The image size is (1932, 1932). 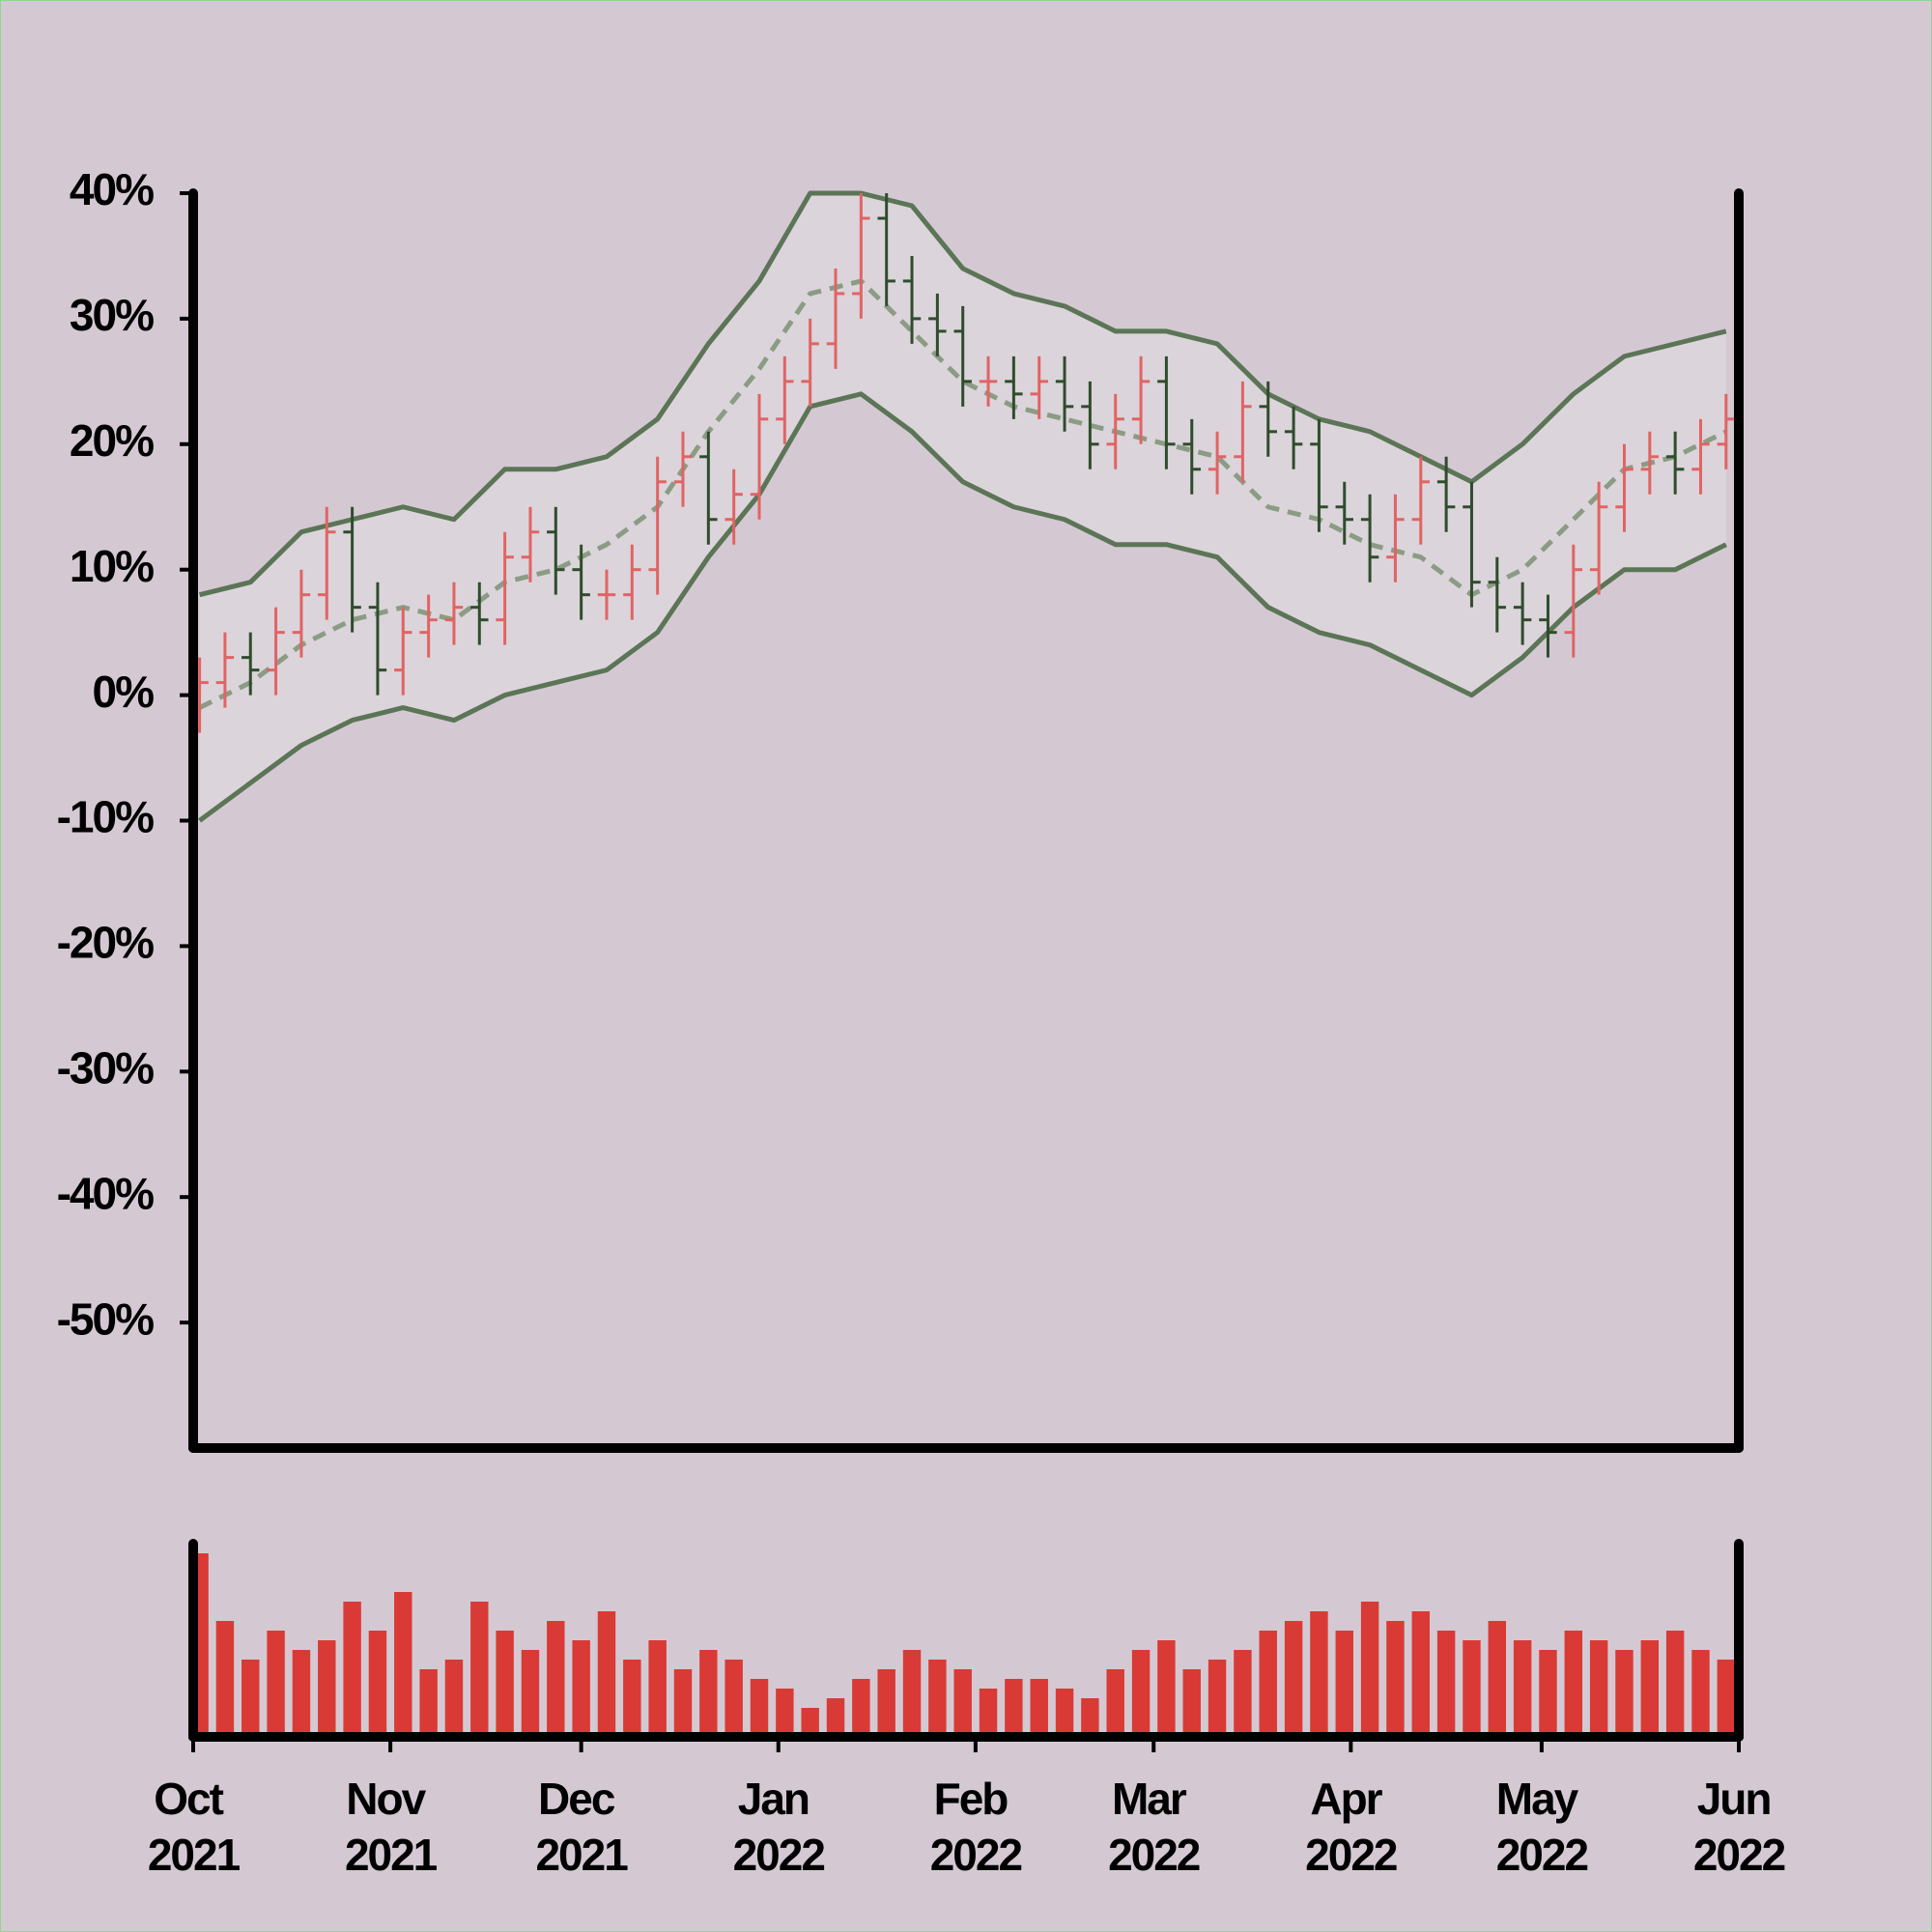 I want to click on y-tick-label: -20%, so click(x=105, y=943).